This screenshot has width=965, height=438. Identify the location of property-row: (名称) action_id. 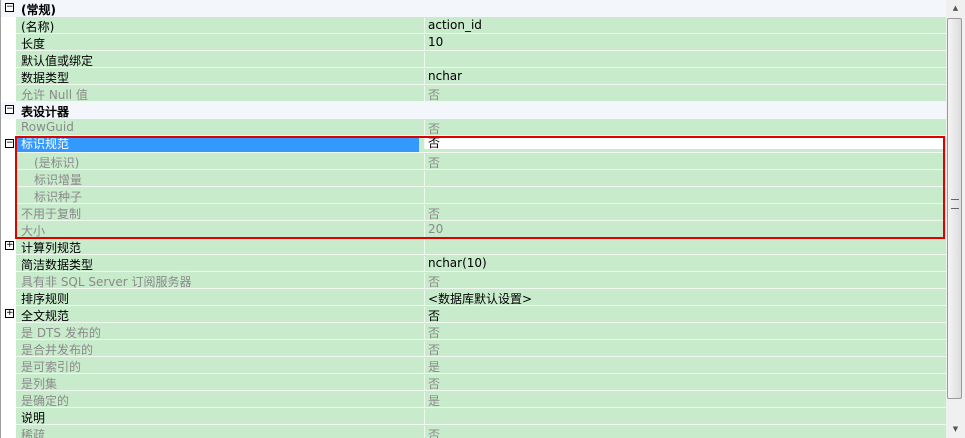
(481, 25).